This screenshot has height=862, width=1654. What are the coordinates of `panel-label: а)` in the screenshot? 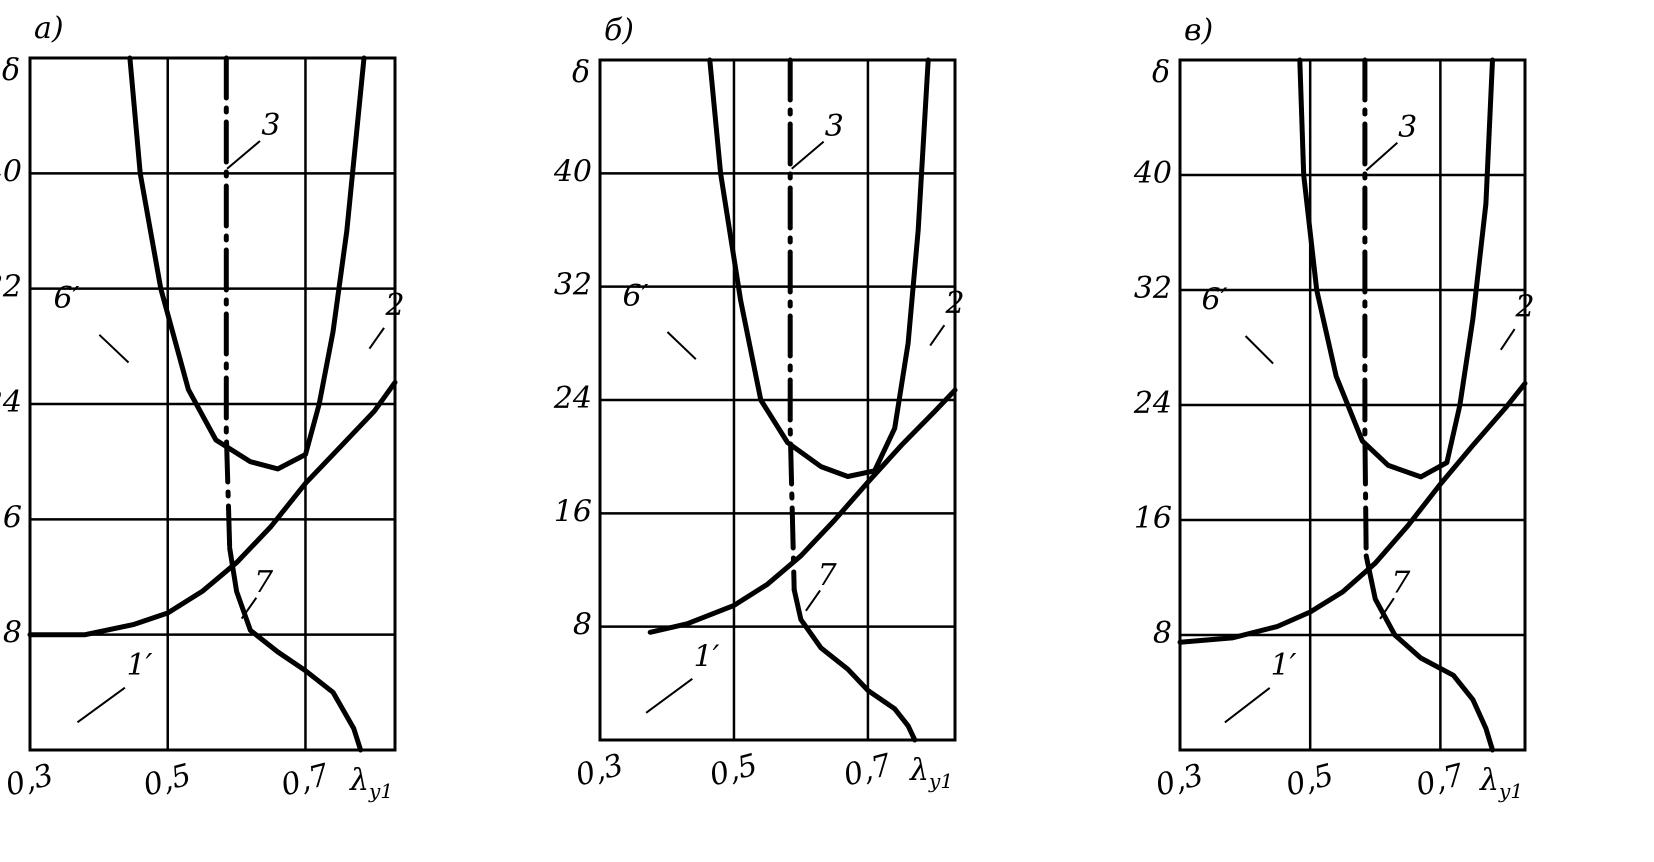 It's located at (49, 28).